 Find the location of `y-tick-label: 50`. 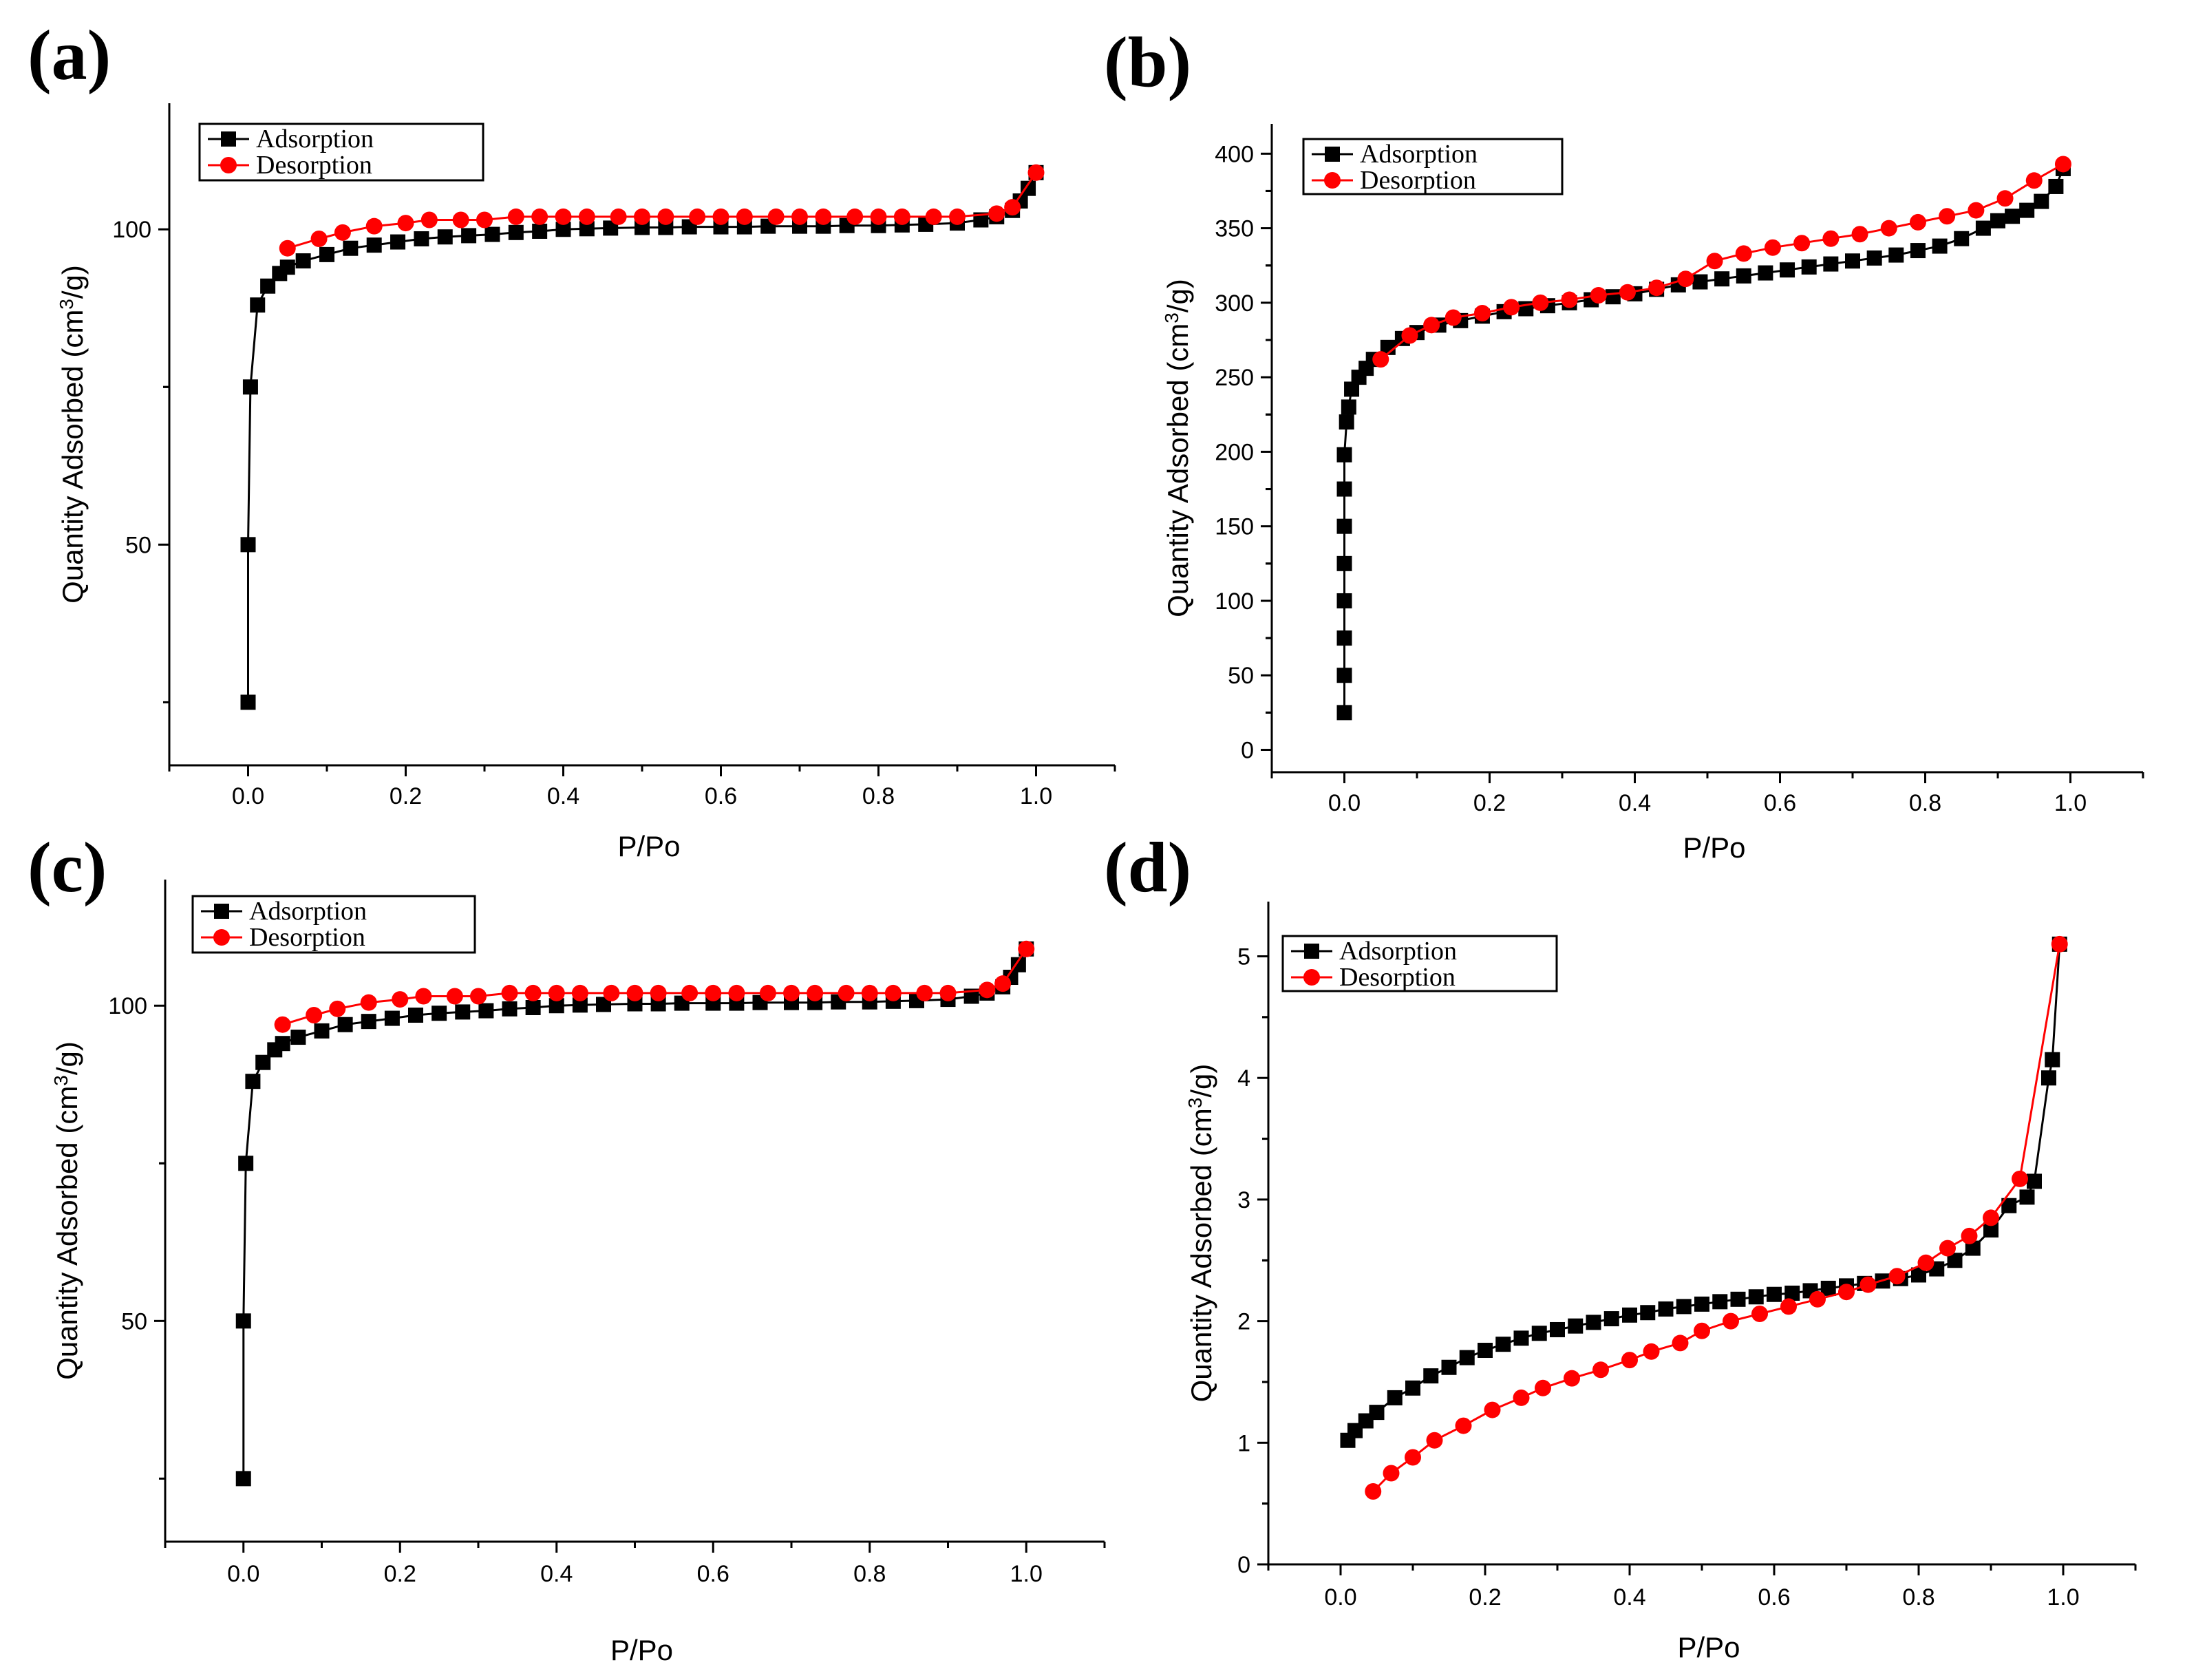

y-tick-label: 50 is located at coordinates (134, 1321).